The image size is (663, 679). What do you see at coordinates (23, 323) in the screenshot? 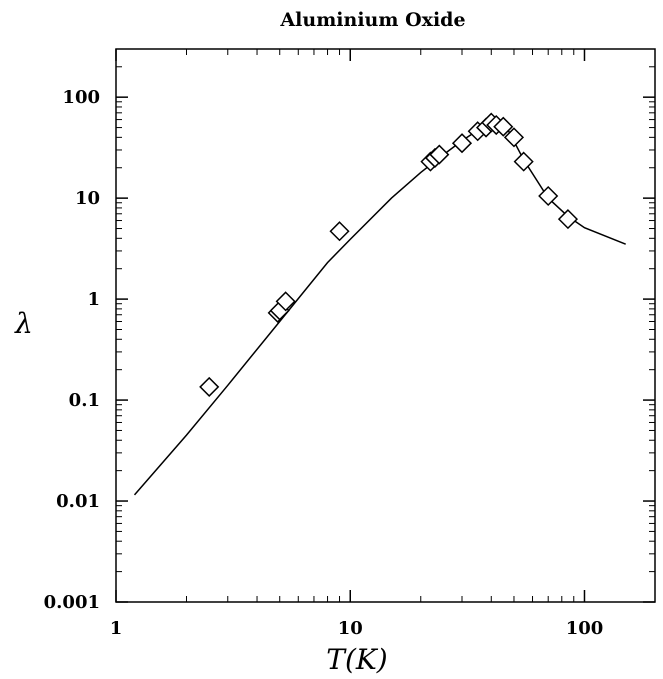
I see `y-axis-label: λ` at bounding box center [23, 323].